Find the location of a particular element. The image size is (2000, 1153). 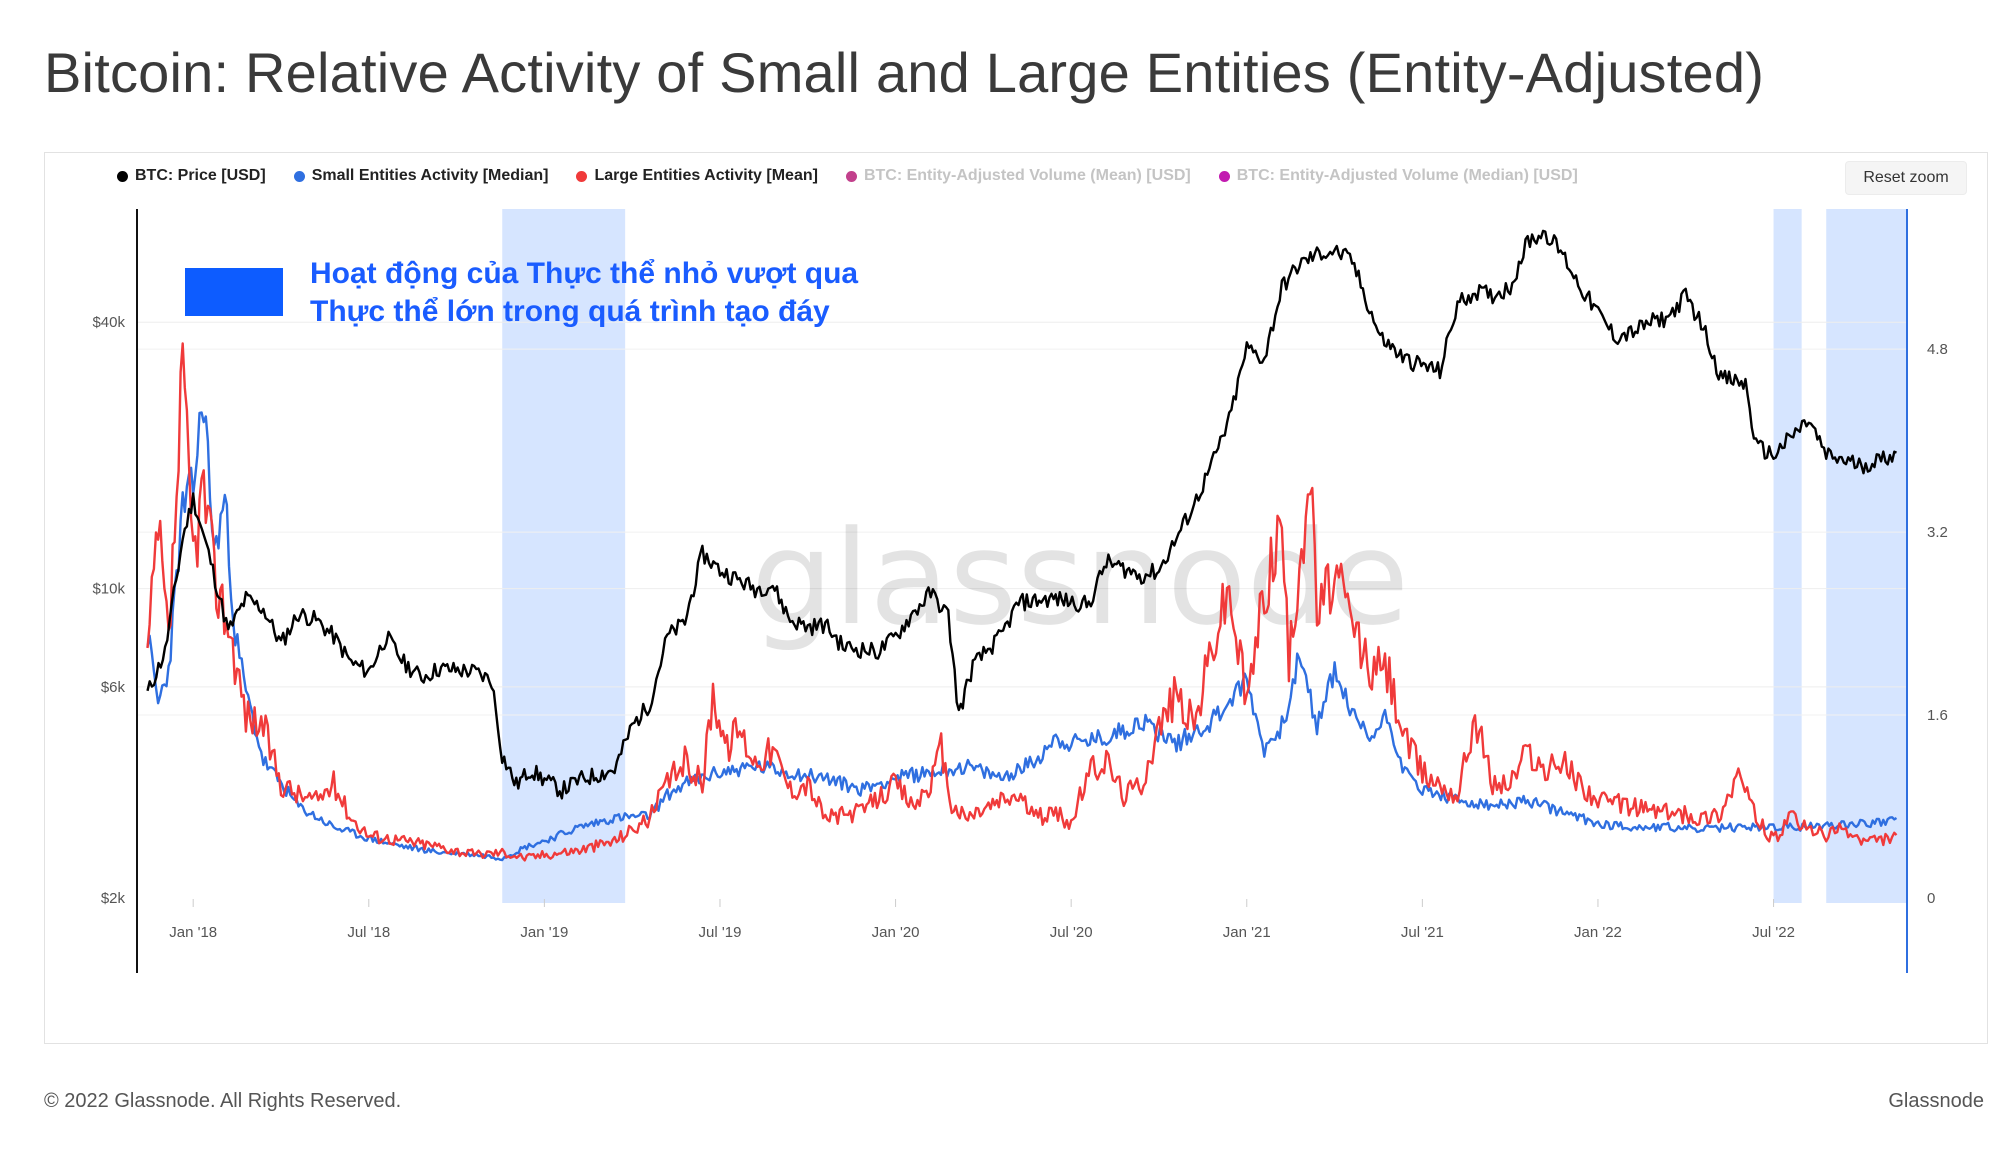

brand-text: Glassnode is located at coordinates (1936, 1101).